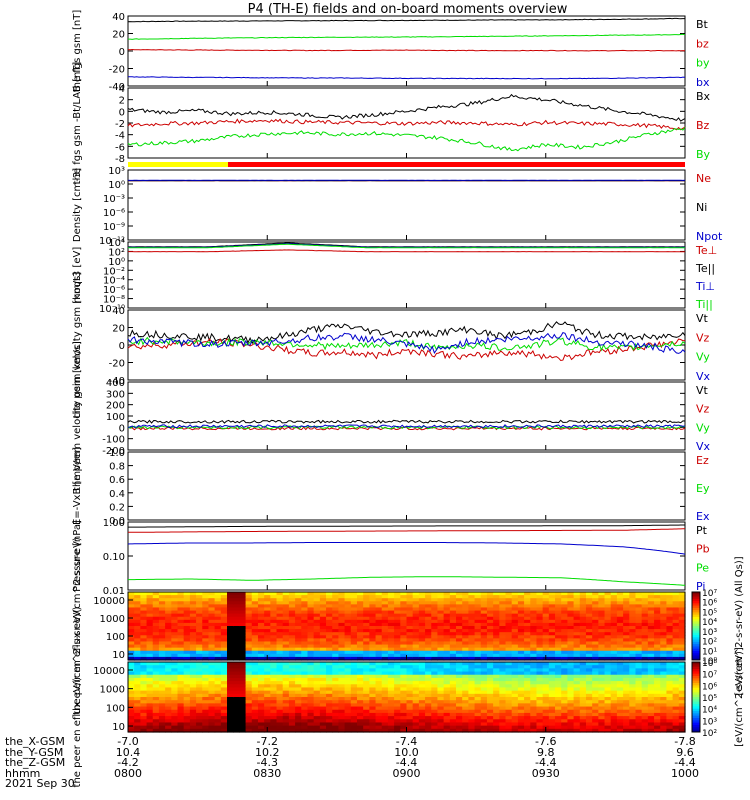 The height and width of the screenshot is (800, 750). Describe the element at coordinates (77, 345) in the screenshot. I see `panel-ylabel-4: the peim velocity gsm [km/s]` at that location.